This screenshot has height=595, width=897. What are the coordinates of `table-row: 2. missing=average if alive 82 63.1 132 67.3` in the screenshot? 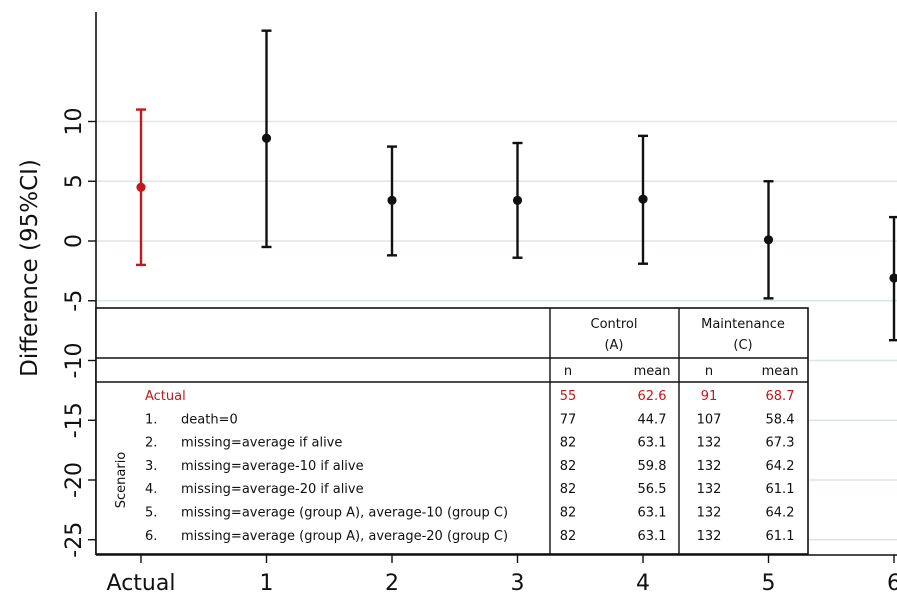 It's located at (469, 443).